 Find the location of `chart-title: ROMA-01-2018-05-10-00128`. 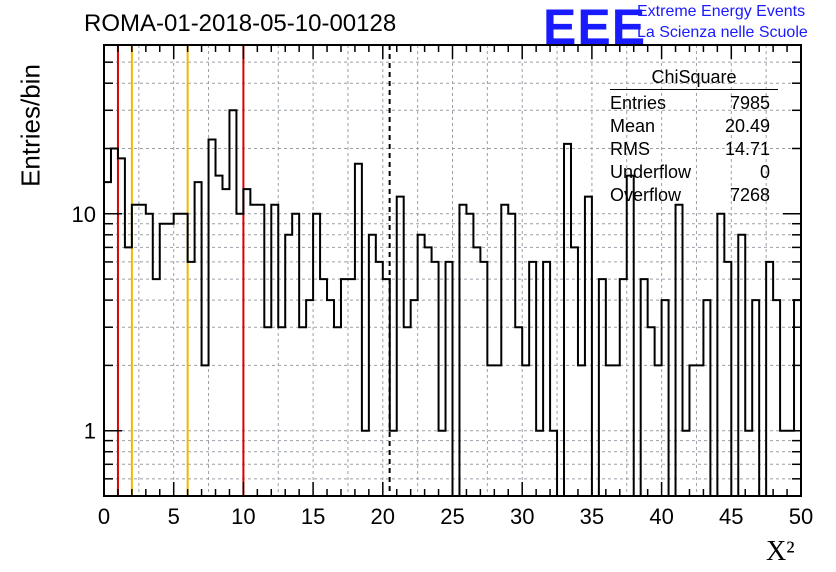

chart-title: ROMA-01-2018-05-10-00128 is located at coordinates (240, 23).